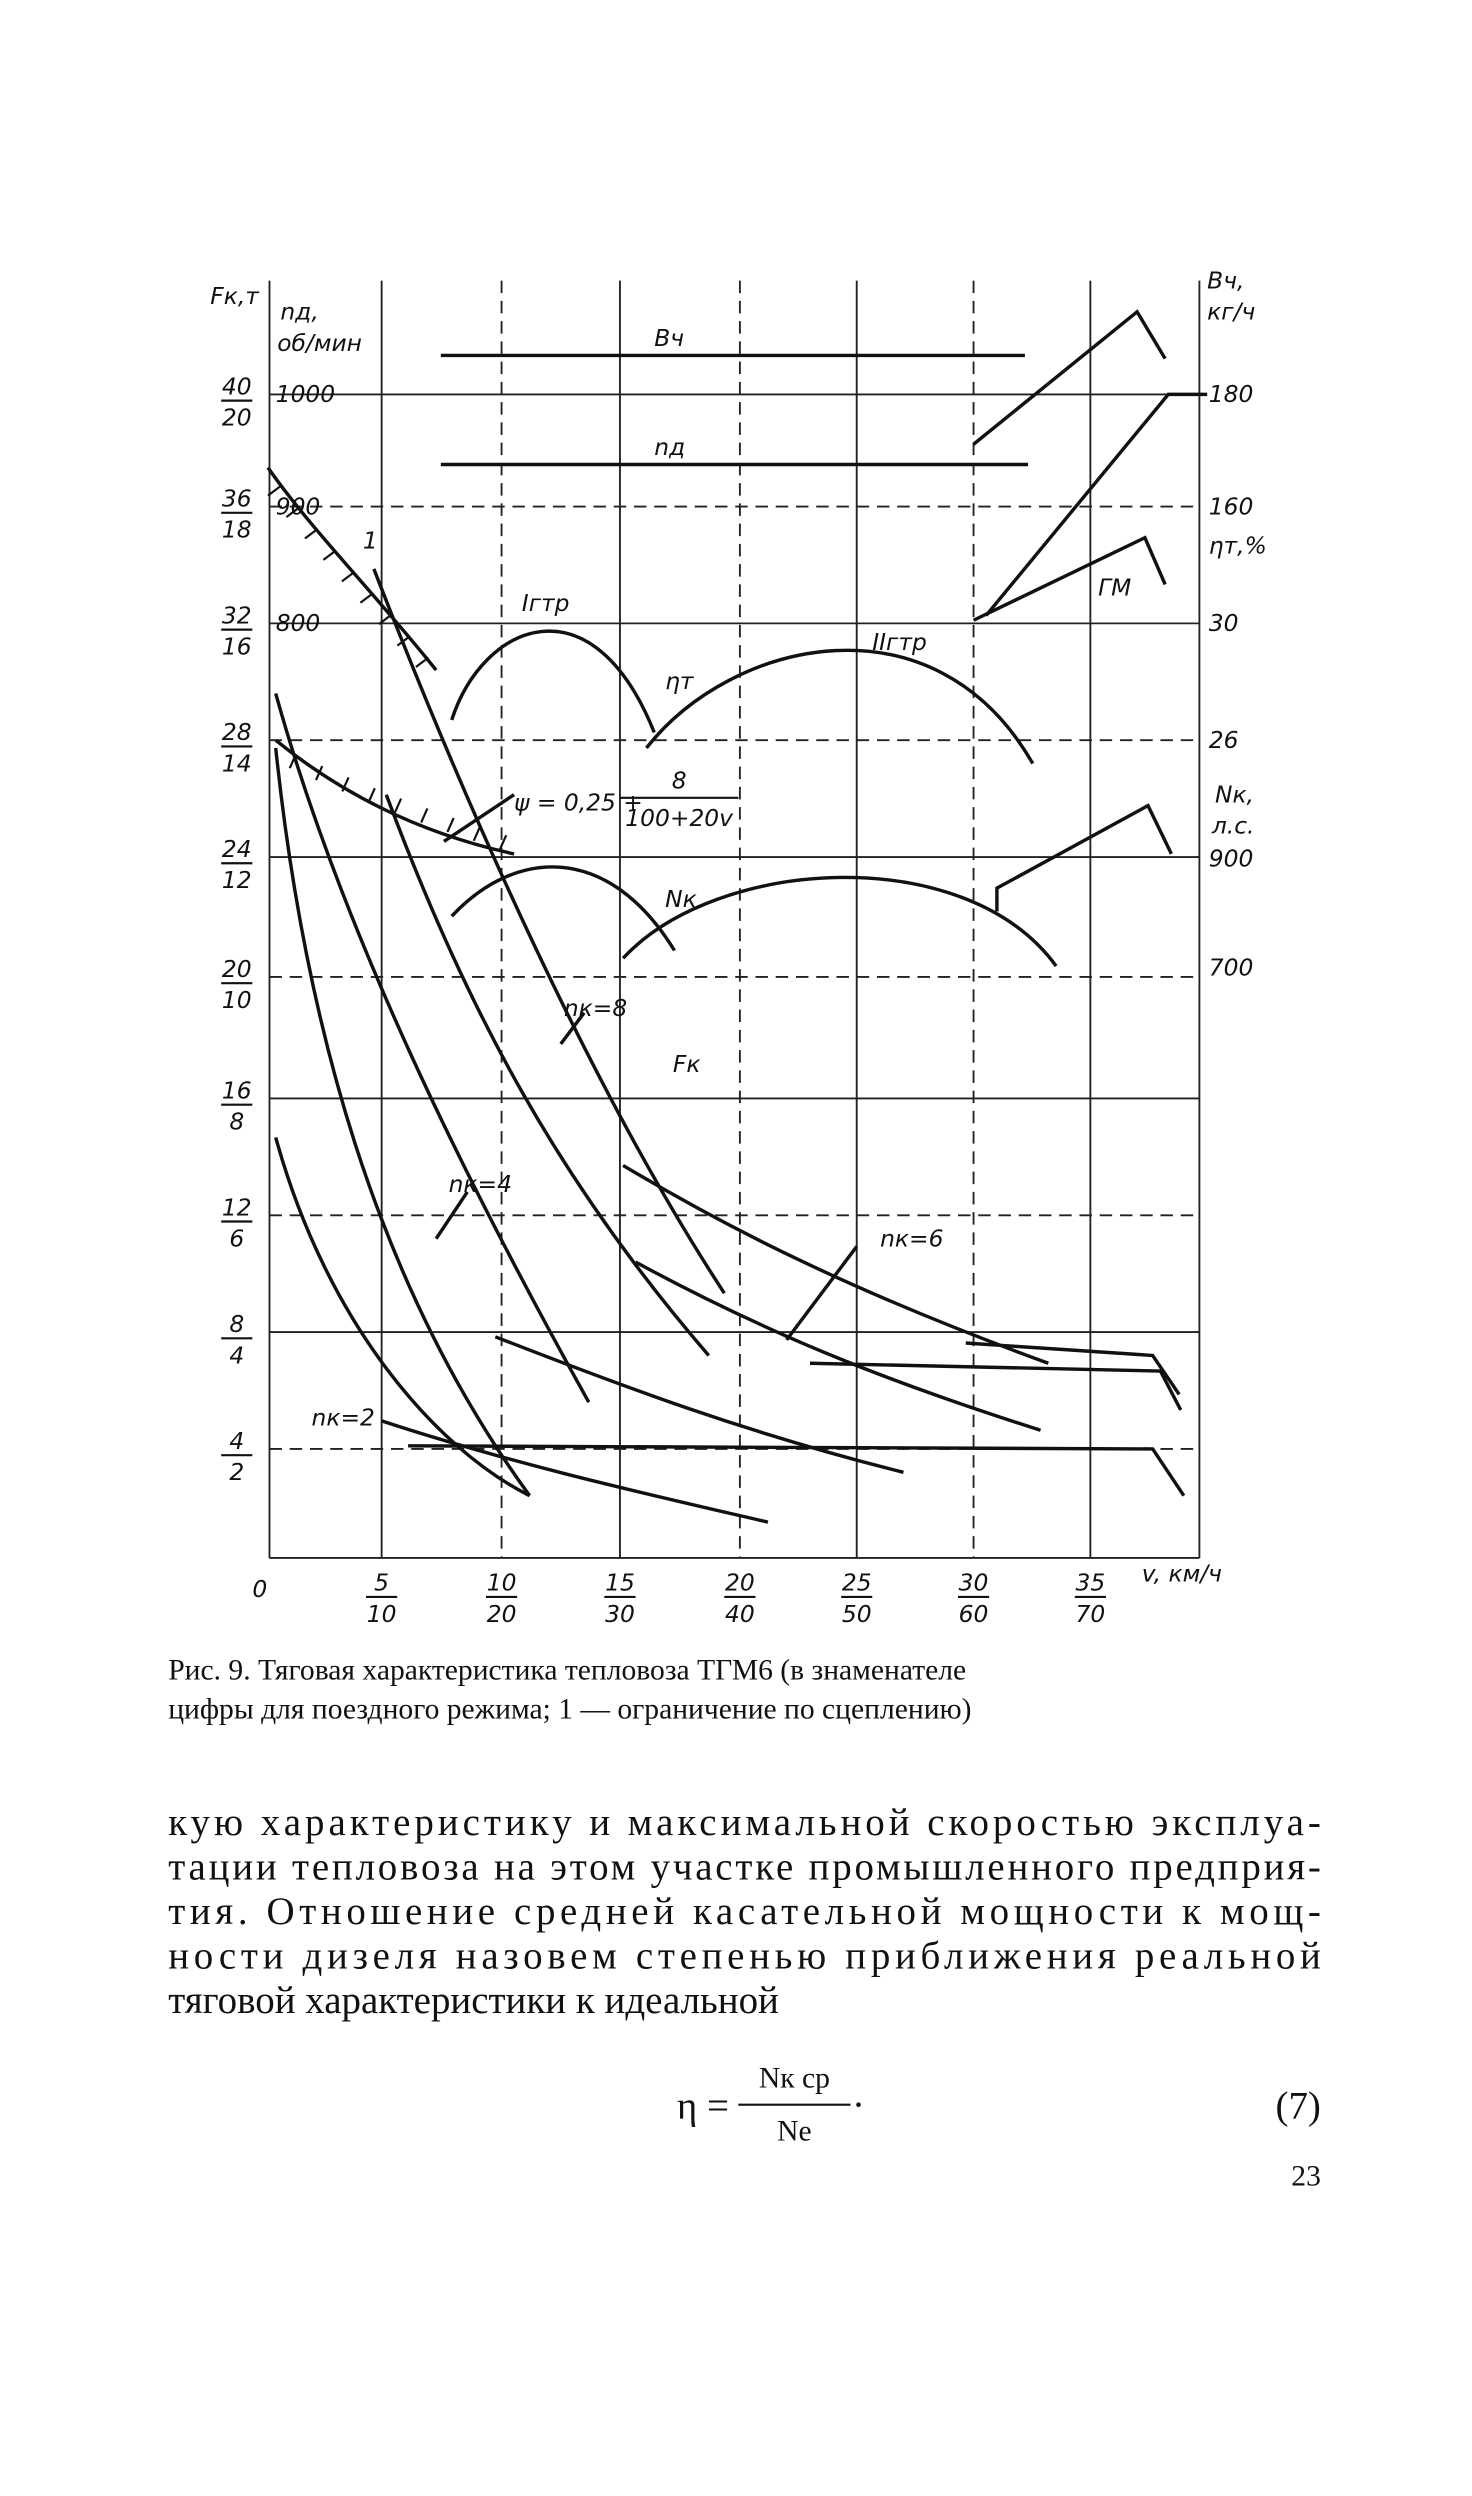  I want to click on x-tick-den: 60, so click(974, 1614).